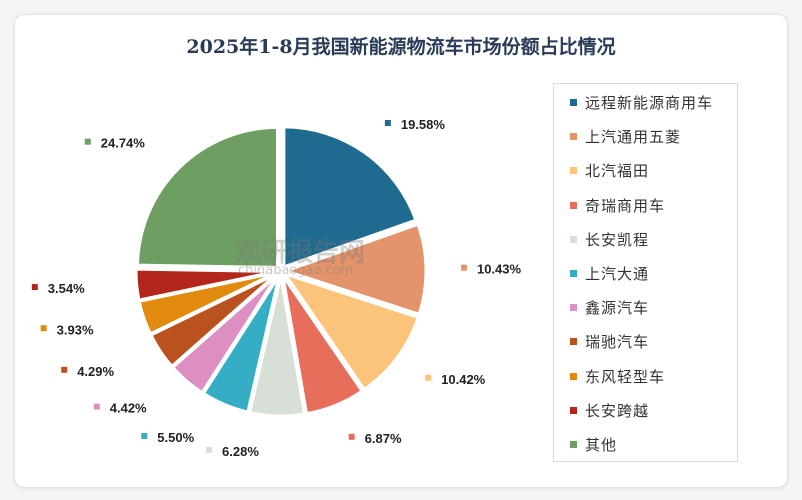 This screenshot has height=500, width=802. I want to click on label-text: 4.42%, so click(128, 408).